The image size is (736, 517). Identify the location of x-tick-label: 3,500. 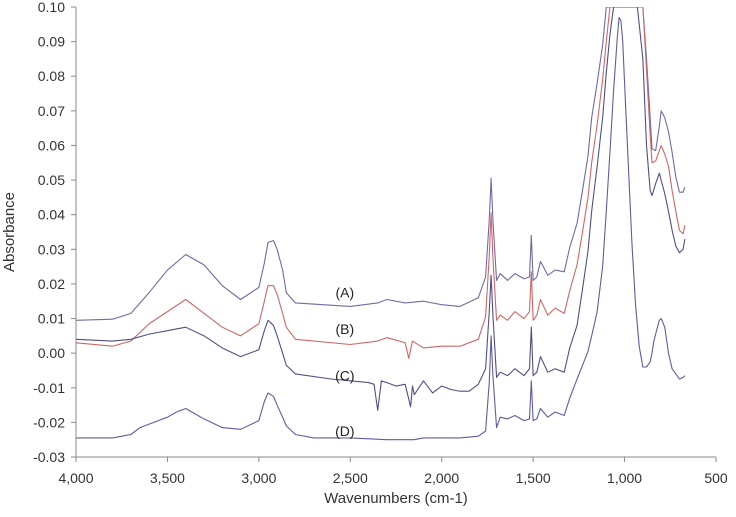
(167, 478).